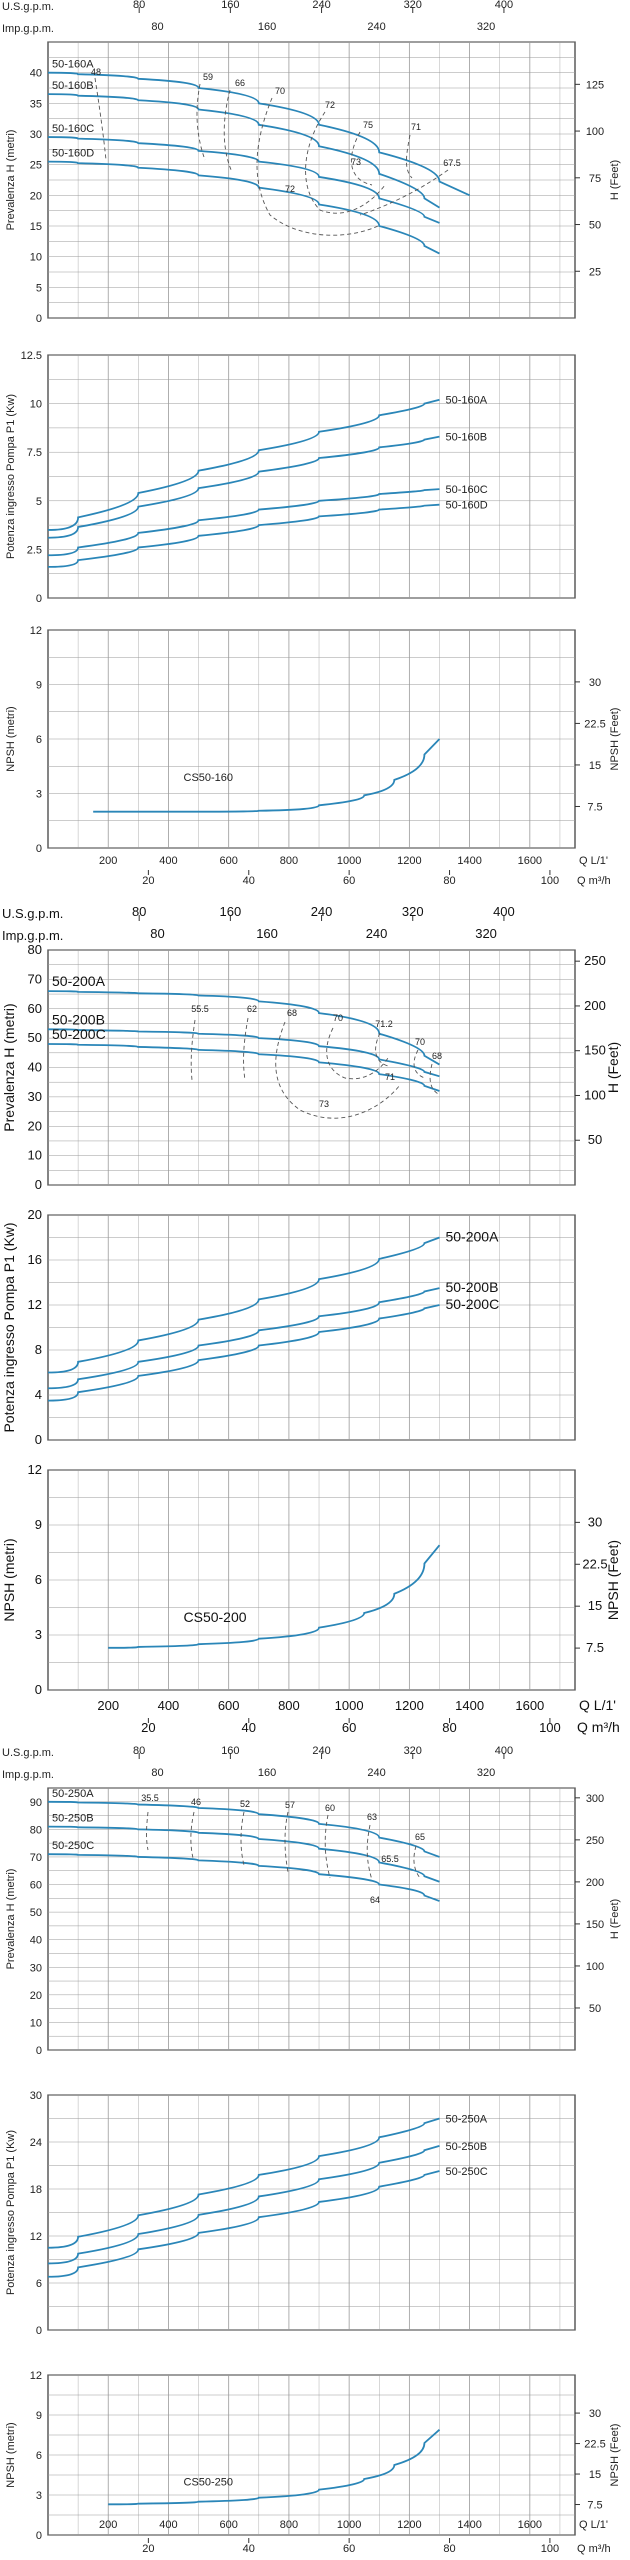 The width and height of the screenshot is (630, 2560). I want to click on efficiency-label: 59, so click(208, 77).